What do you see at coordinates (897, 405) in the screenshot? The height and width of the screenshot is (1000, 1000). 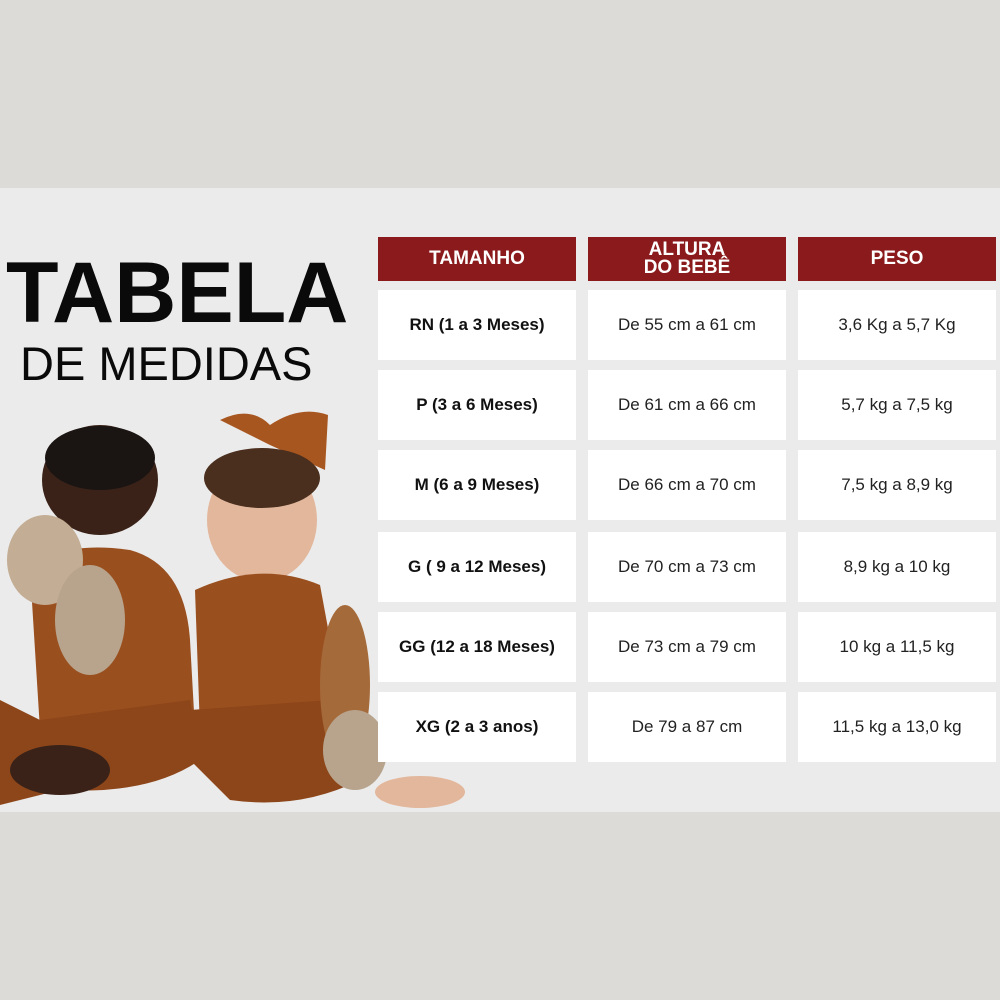 I see `table-row-weight: 5,7 kg a 7,5 kg` at bounding box center [897, 405].